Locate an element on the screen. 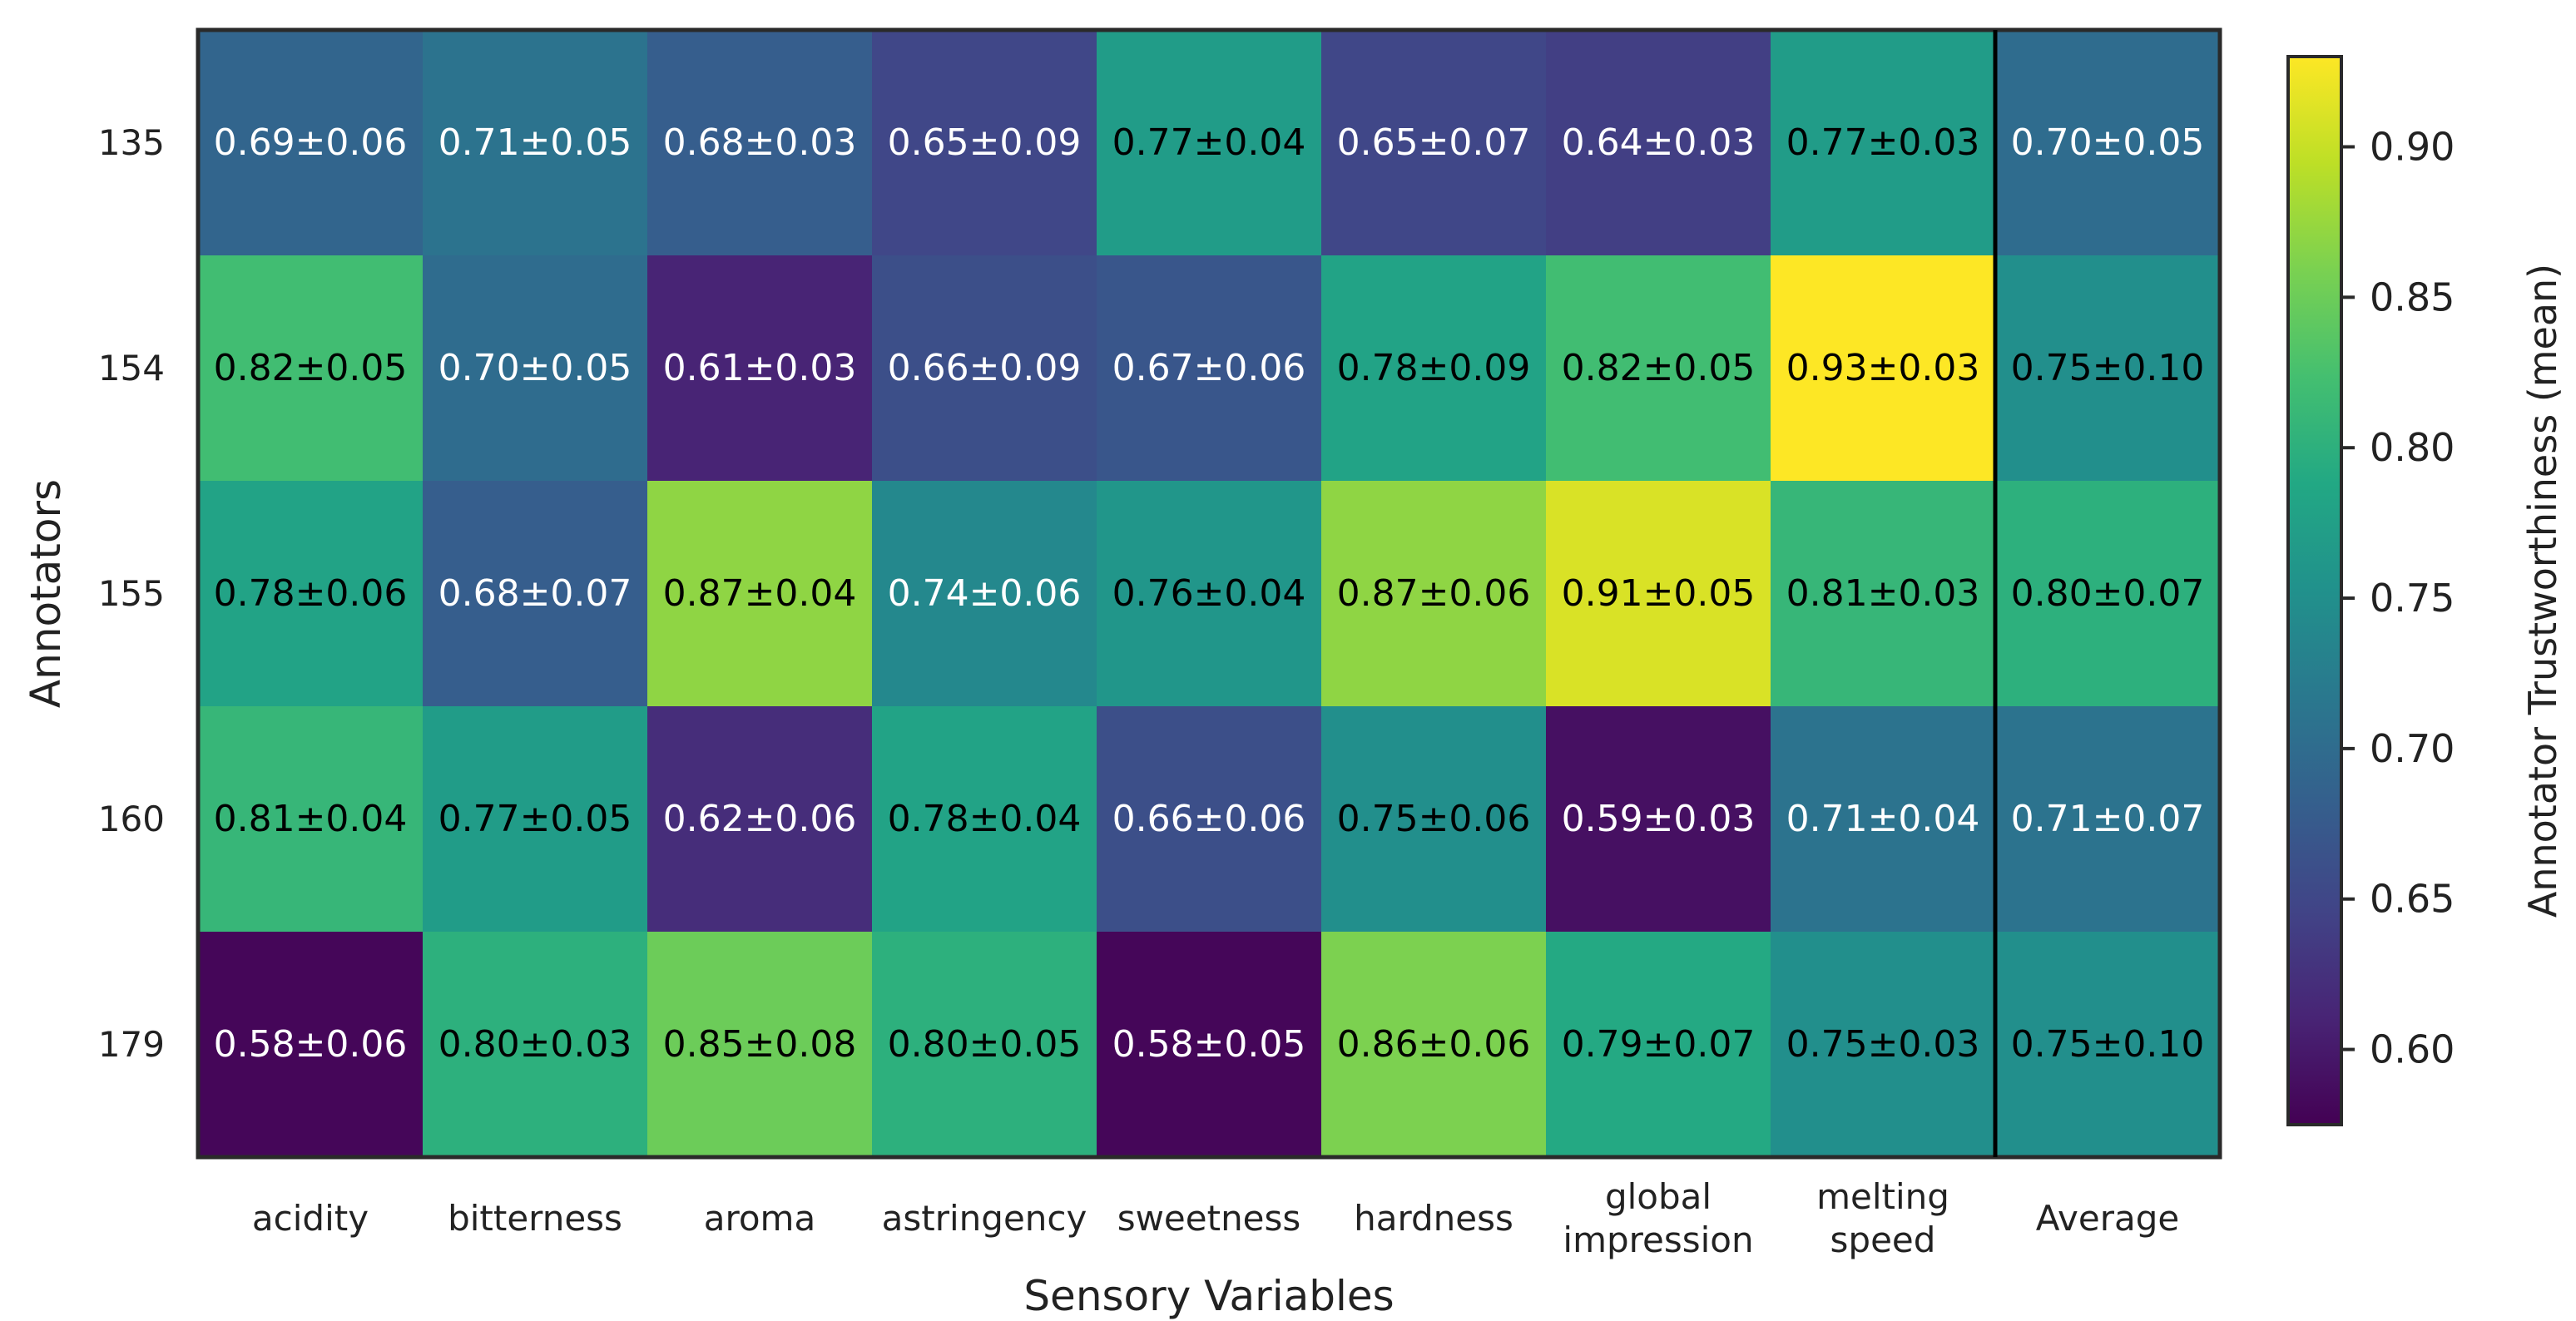  colorbar-tick-label: 0.90 is located at coordinates (2412, 147).